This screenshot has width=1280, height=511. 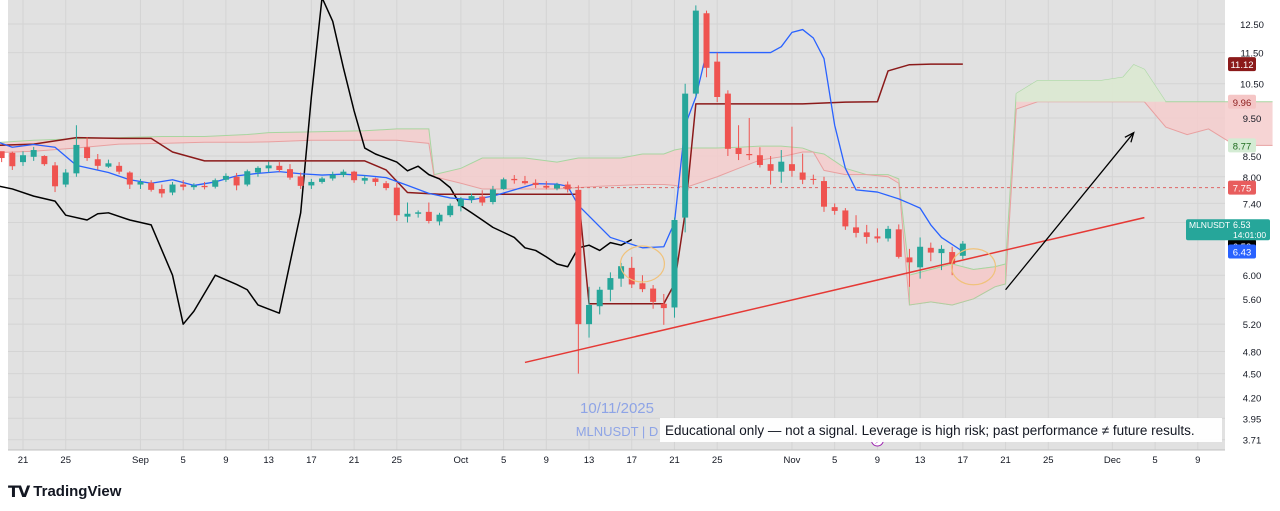 What do you see at coordinates (1252, 276) in the screenshot?
I see `price-tick-label: 6.00` at bounding box center [1252, 276].